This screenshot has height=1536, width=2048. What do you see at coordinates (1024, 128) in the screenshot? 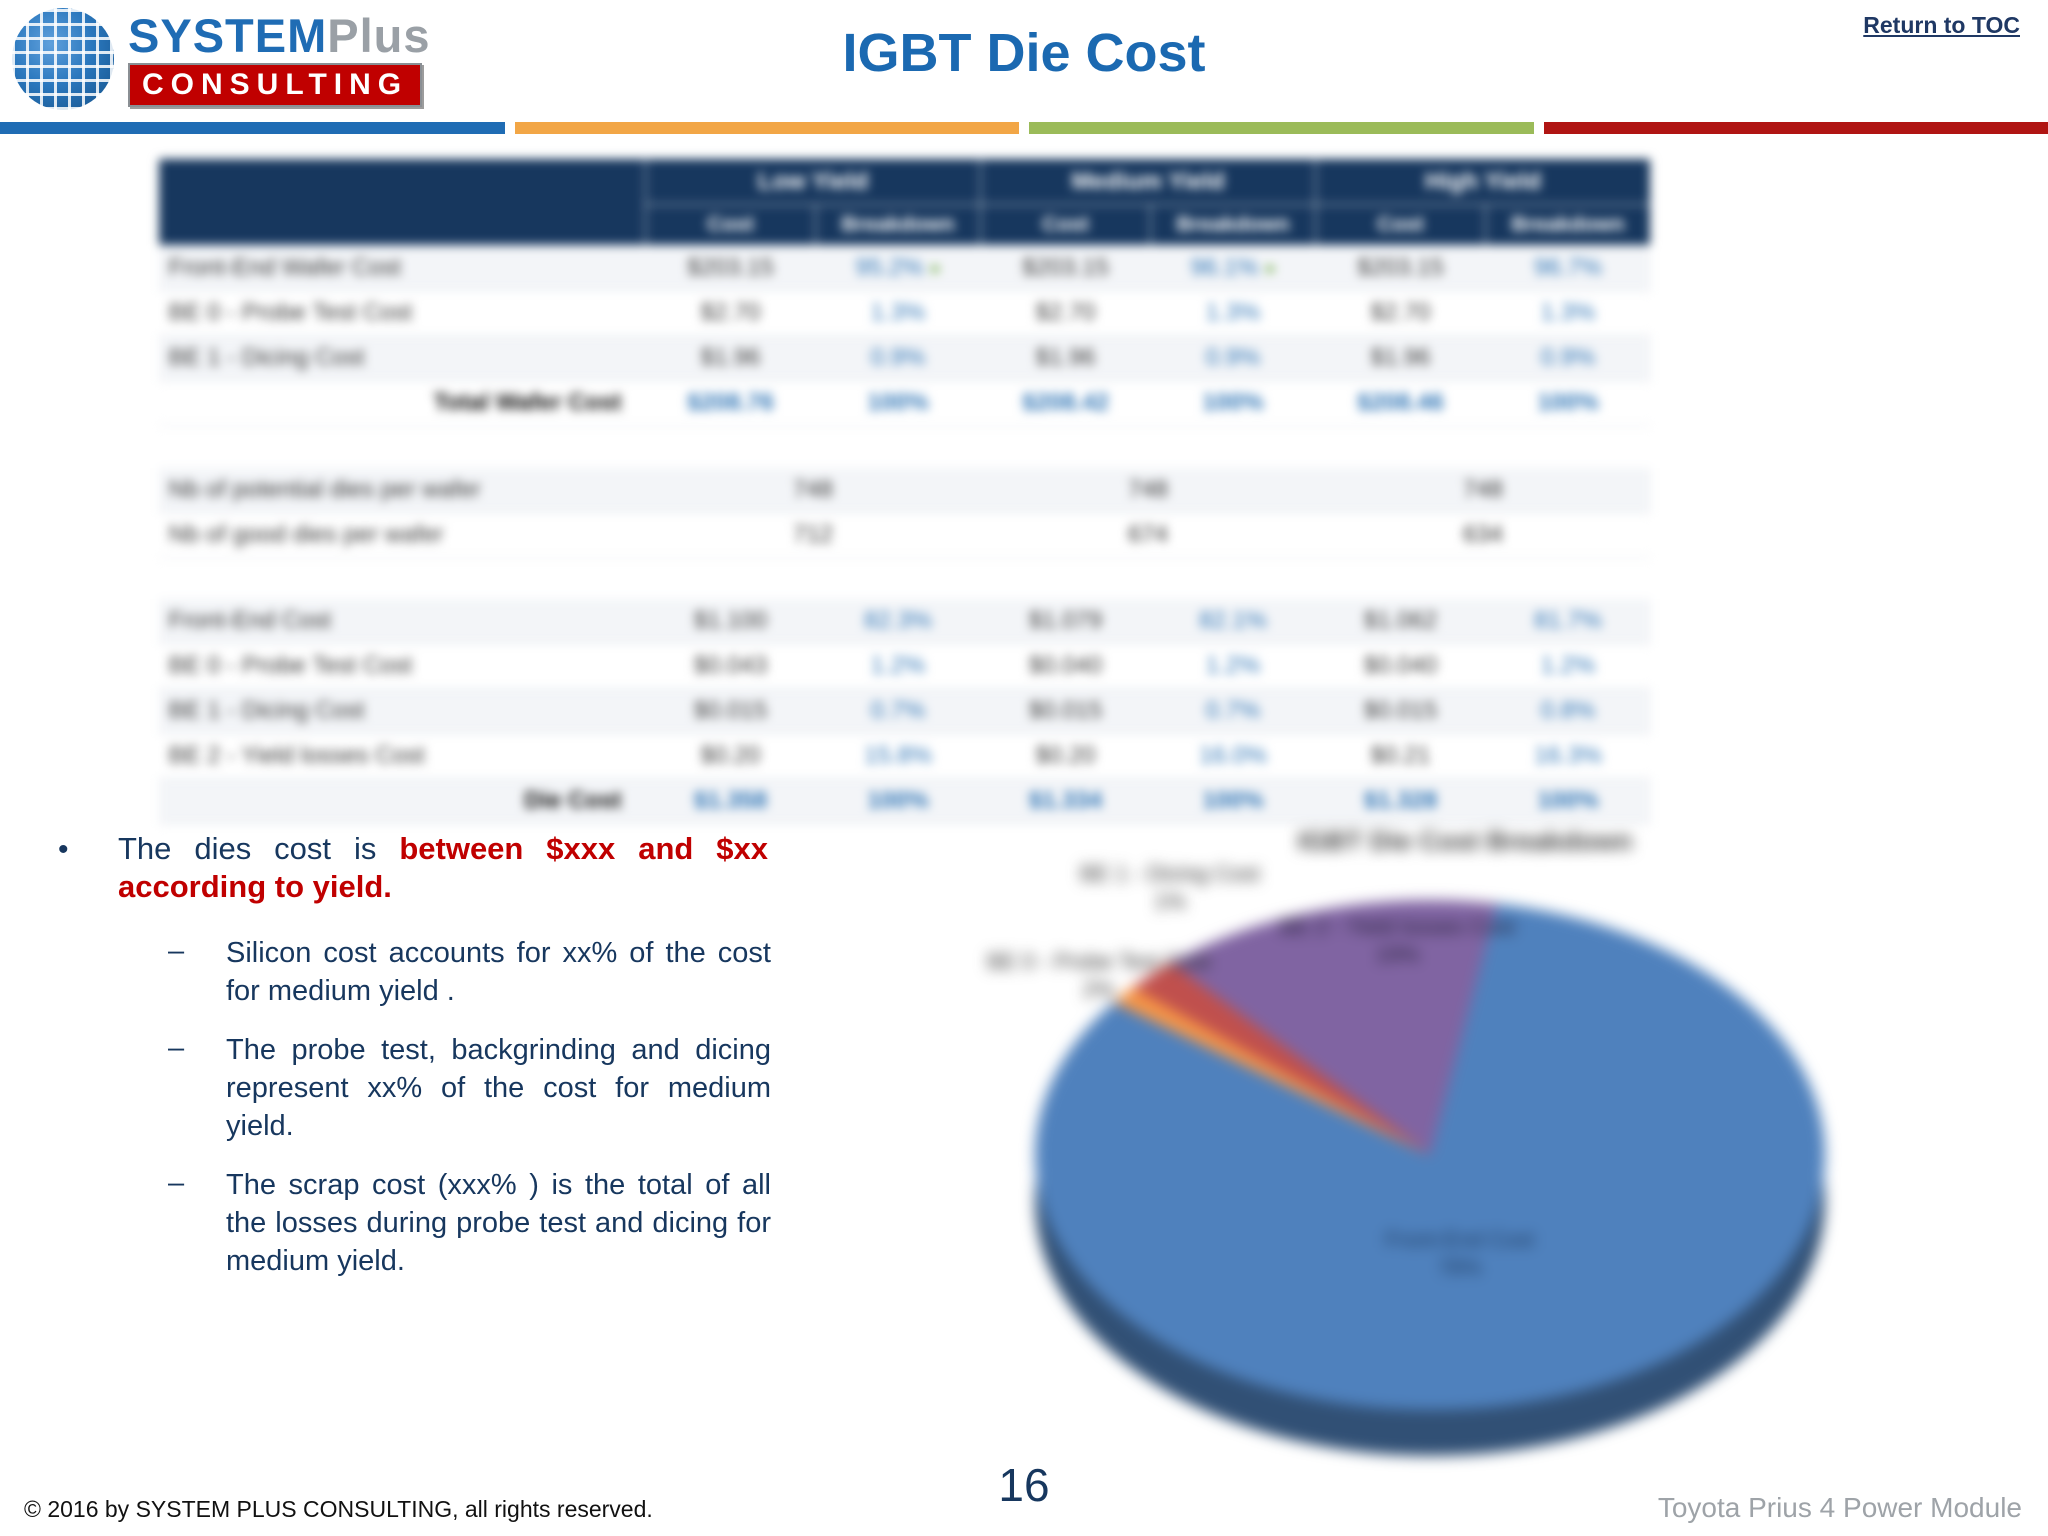
I see `accent-bar` at bounding box center [1024, 128].